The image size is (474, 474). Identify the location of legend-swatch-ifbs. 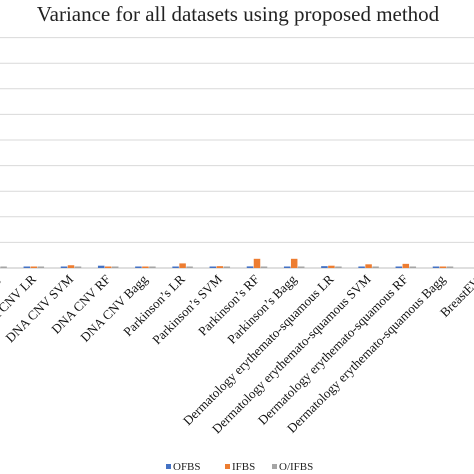
(227, 466).